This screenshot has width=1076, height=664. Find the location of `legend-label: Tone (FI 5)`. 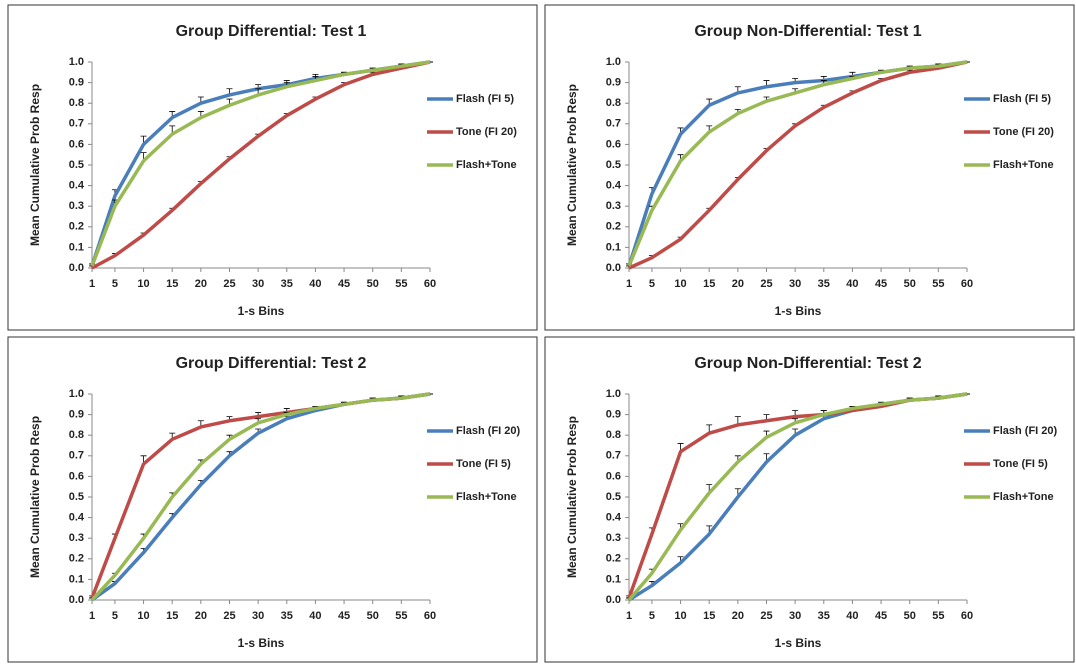

legend-label: Tone (FI 5) is located at coordinates (1020, 464).